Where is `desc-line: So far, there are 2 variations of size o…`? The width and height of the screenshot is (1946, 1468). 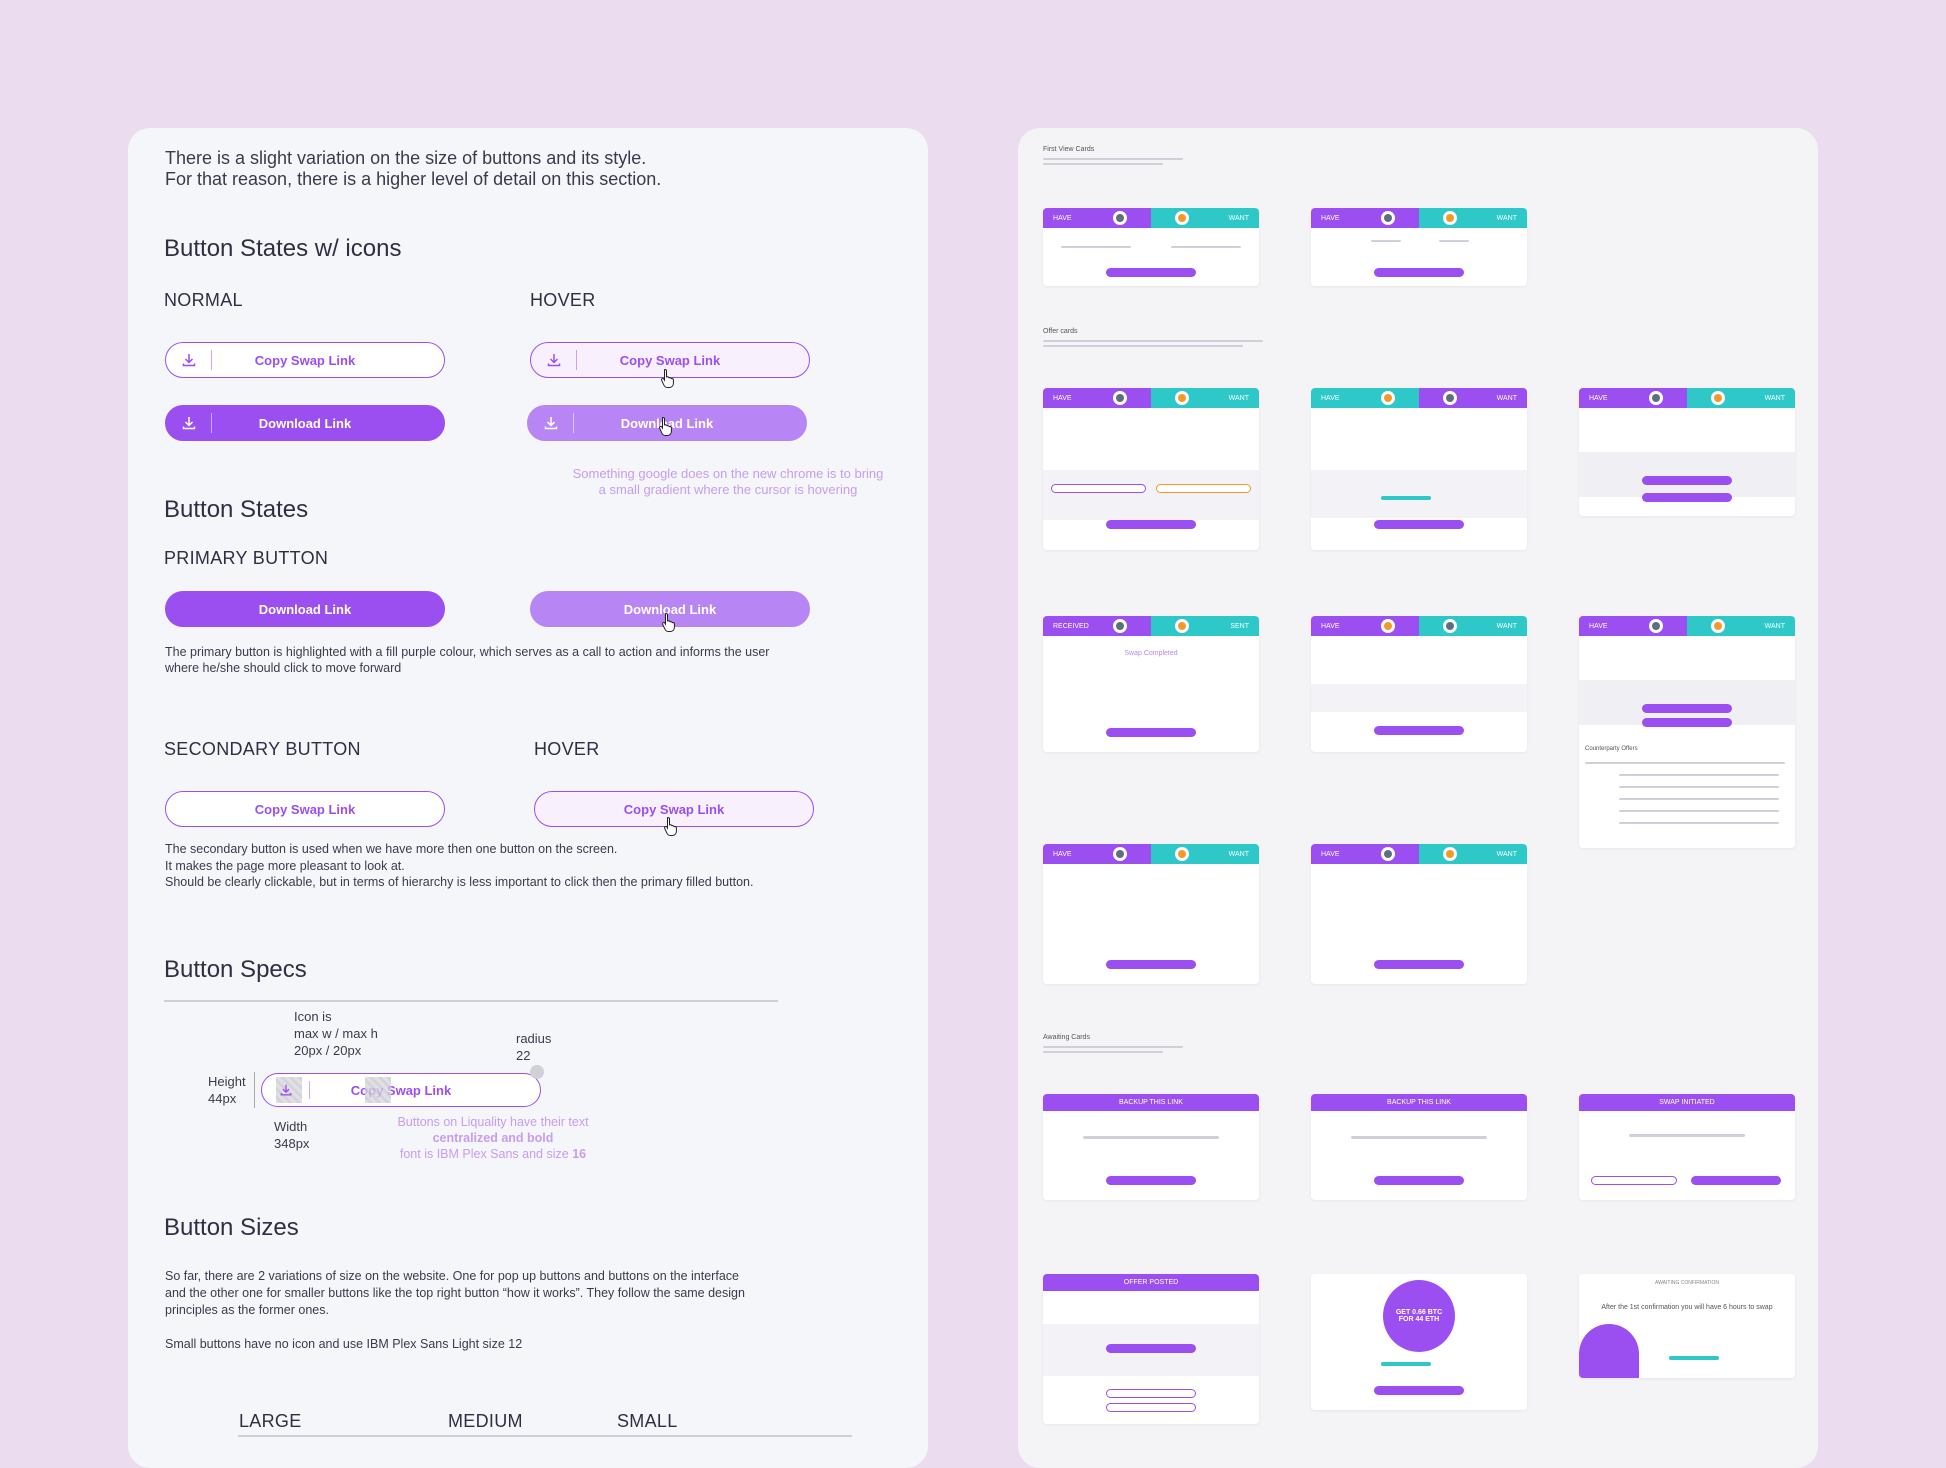 desc-line: So far, there are 2 variations of size o… is located at coordinates (452, 1276).